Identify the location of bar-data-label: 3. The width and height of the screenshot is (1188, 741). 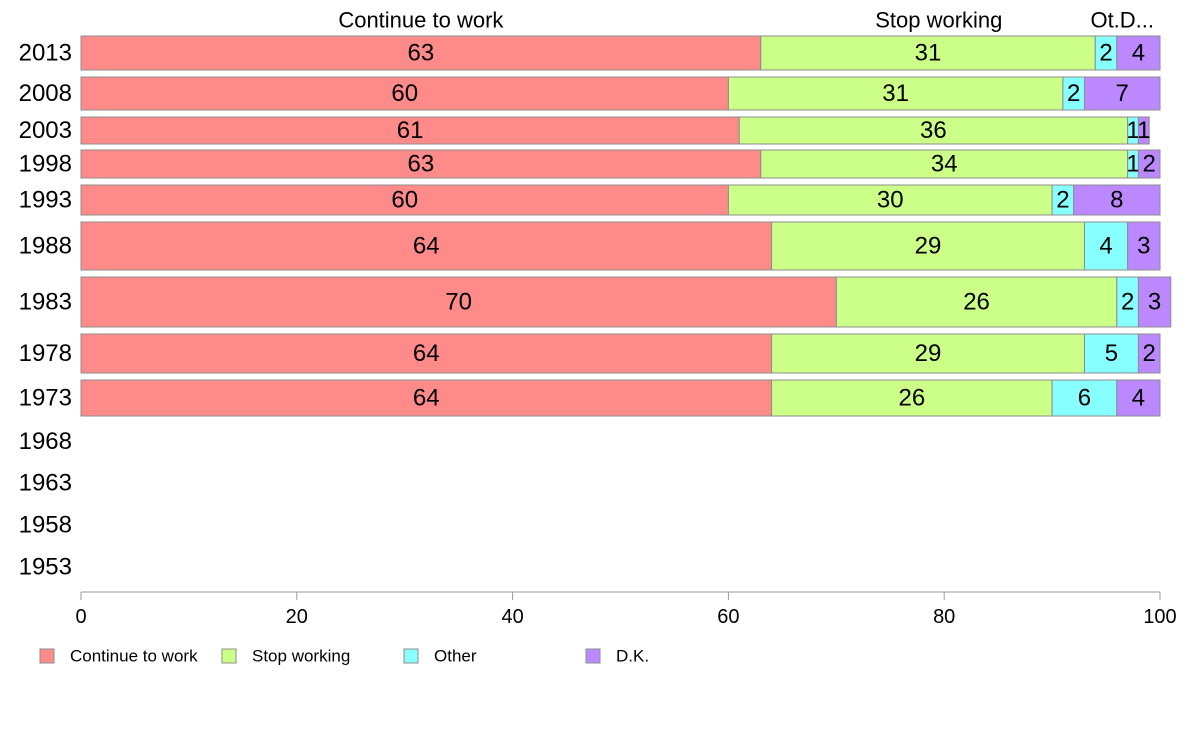
(1154, 302).